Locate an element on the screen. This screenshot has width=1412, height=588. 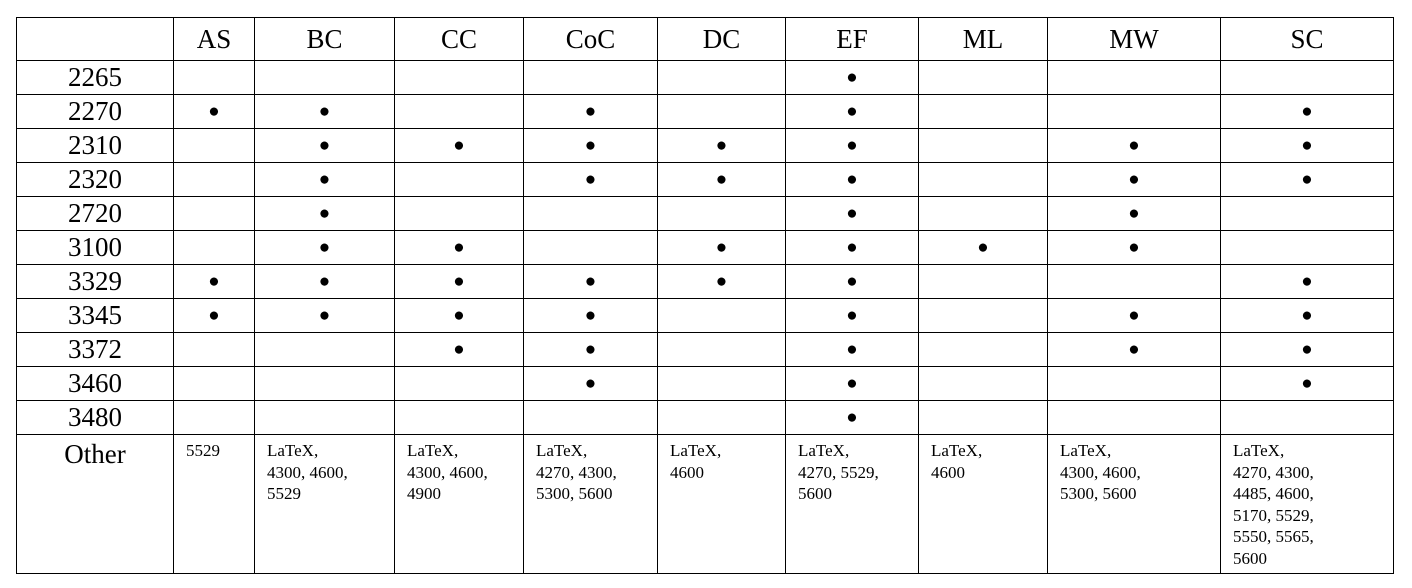
table-row: 2310 ● ● ● ● ● ● ● is located at coordinates (705, 145).